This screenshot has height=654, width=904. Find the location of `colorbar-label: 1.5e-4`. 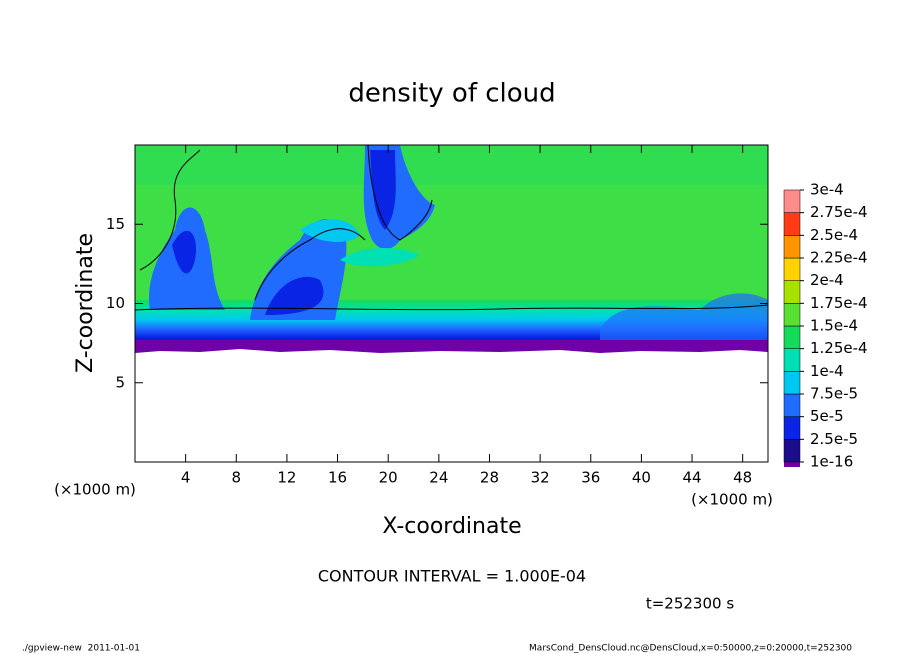

colorbar-label: 1.5e-4 is located at coordinates (834, 326).